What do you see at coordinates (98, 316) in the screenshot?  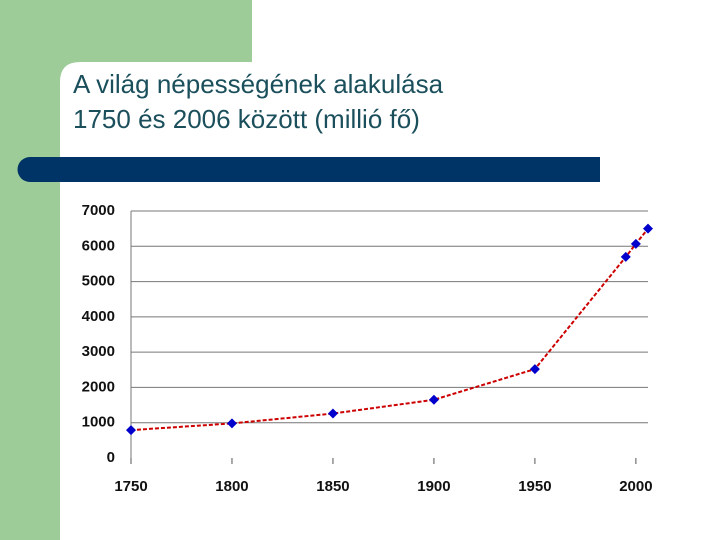 I see `y-tick-label: 4000` at bounding box center [98, 316].